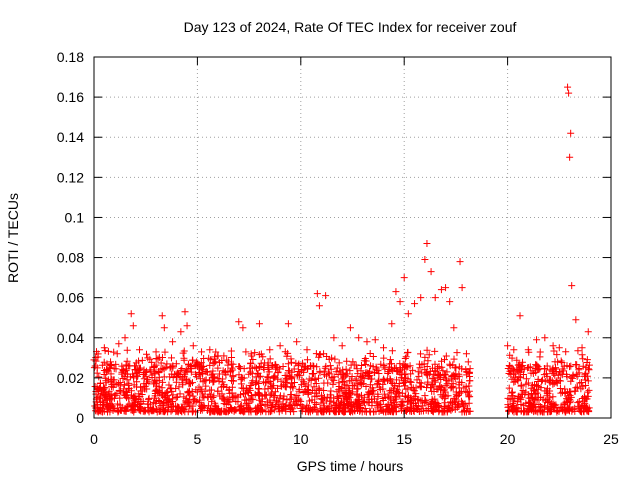  Describe the element at coordinates (80, 418) in the screenshot. I see `y-tick-label: 0` at that location.